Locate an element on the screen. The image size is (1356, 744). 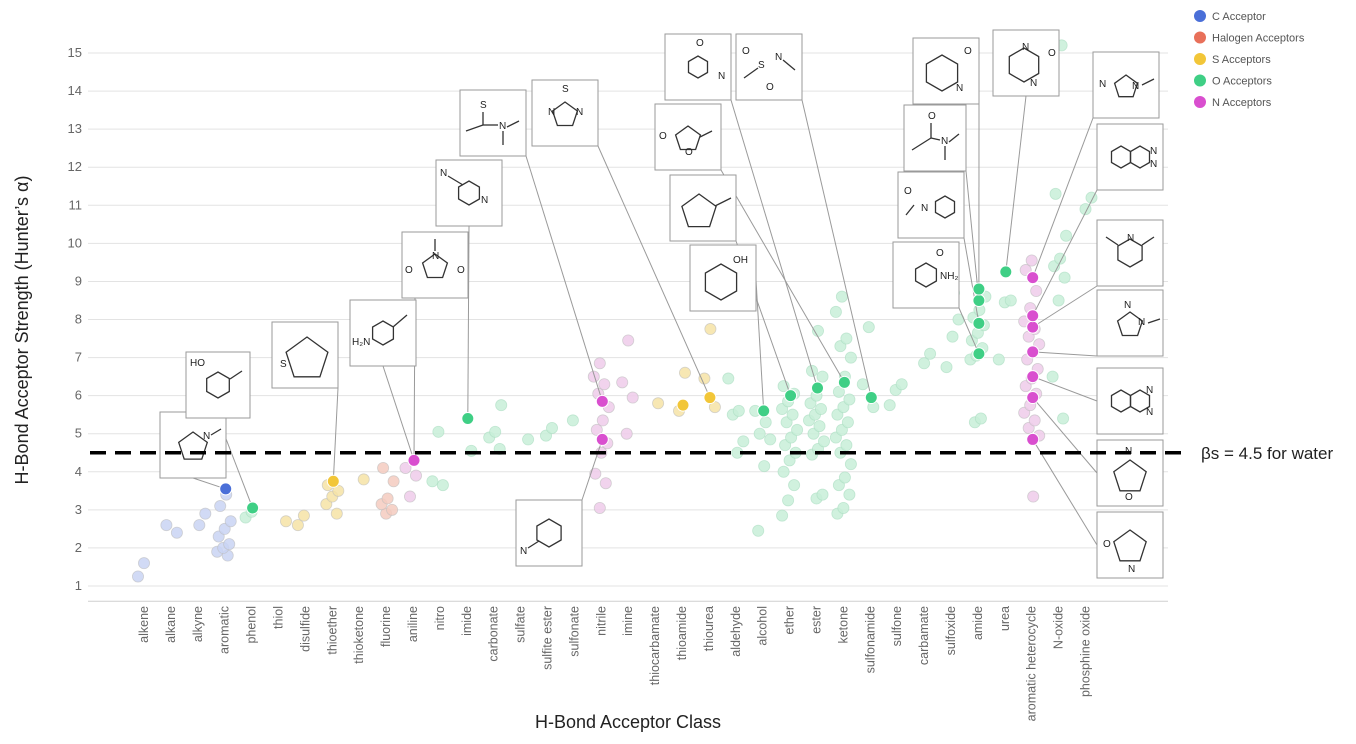
thiolane-structure: S is located at coordinates (305, 355).